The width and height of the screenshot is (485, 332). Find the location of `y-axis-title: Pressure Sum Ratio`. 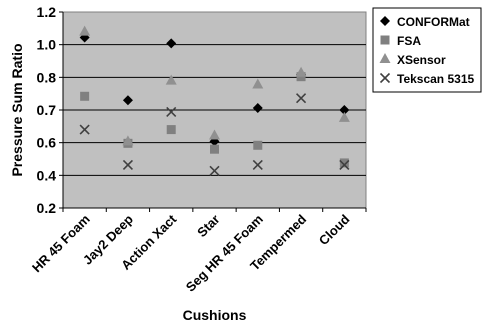

y-axis-title: Pressure Sum Ratio is located at coordinates (17, 109).